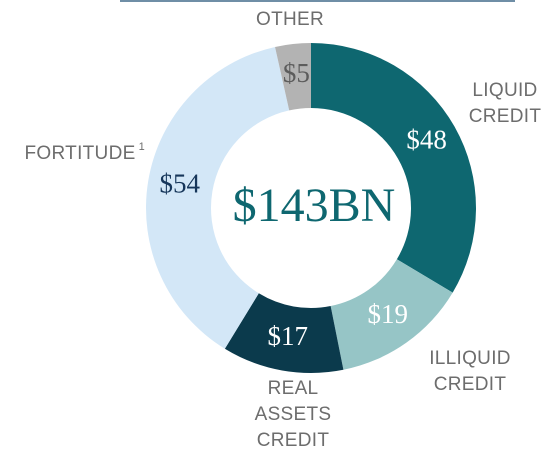 The height and width of the screenshot is (454, 545). Describe the element at coordinates (314, 205) in the screenshot. I see `center-label: $143BN` at that location.